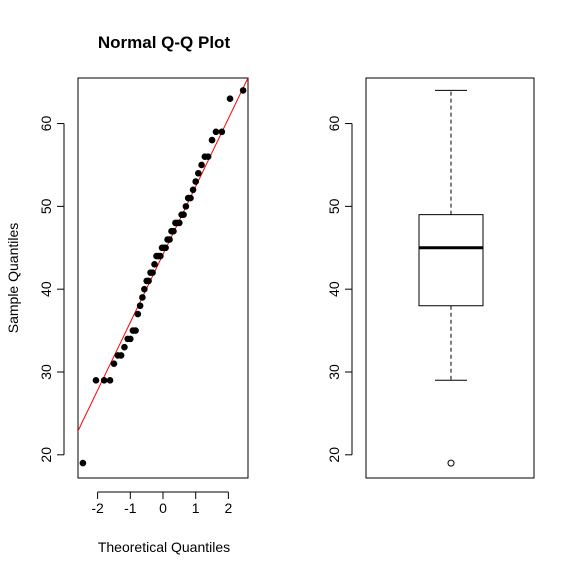 Image resolution: width=576 pixels, height=576 pixels. What do you see at coordinates (46, 124) in the screenshot?
I see `qq-y-tick-label: 60` at bounding box center [46, 124].